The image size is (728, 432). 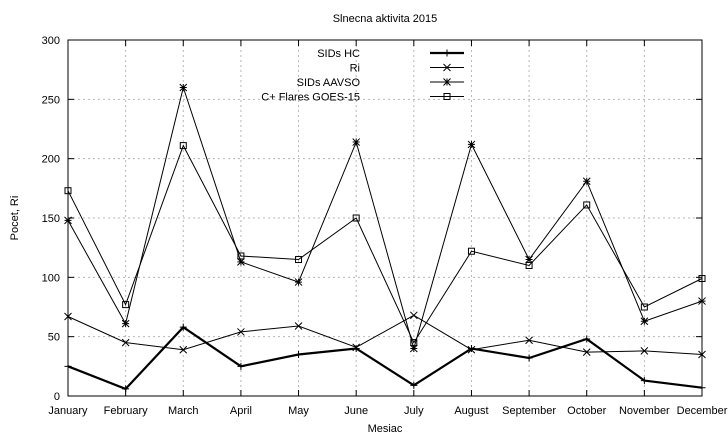 What do you see at coordinates (414, 411) in the screenshot?
I see `x-tick-label: July` at bounding box center [414, 411].